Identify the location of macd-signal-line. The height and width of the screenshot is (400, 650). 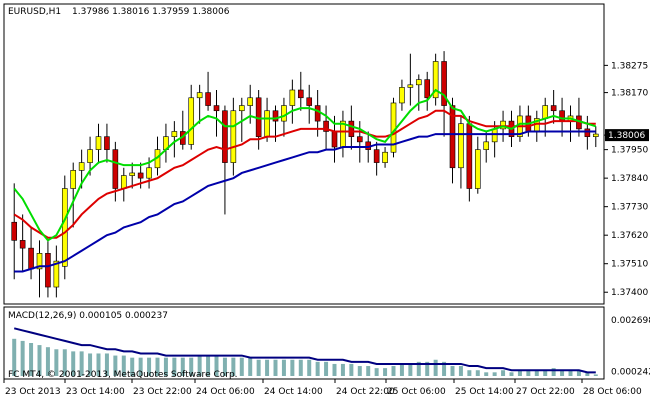
(304, 350).